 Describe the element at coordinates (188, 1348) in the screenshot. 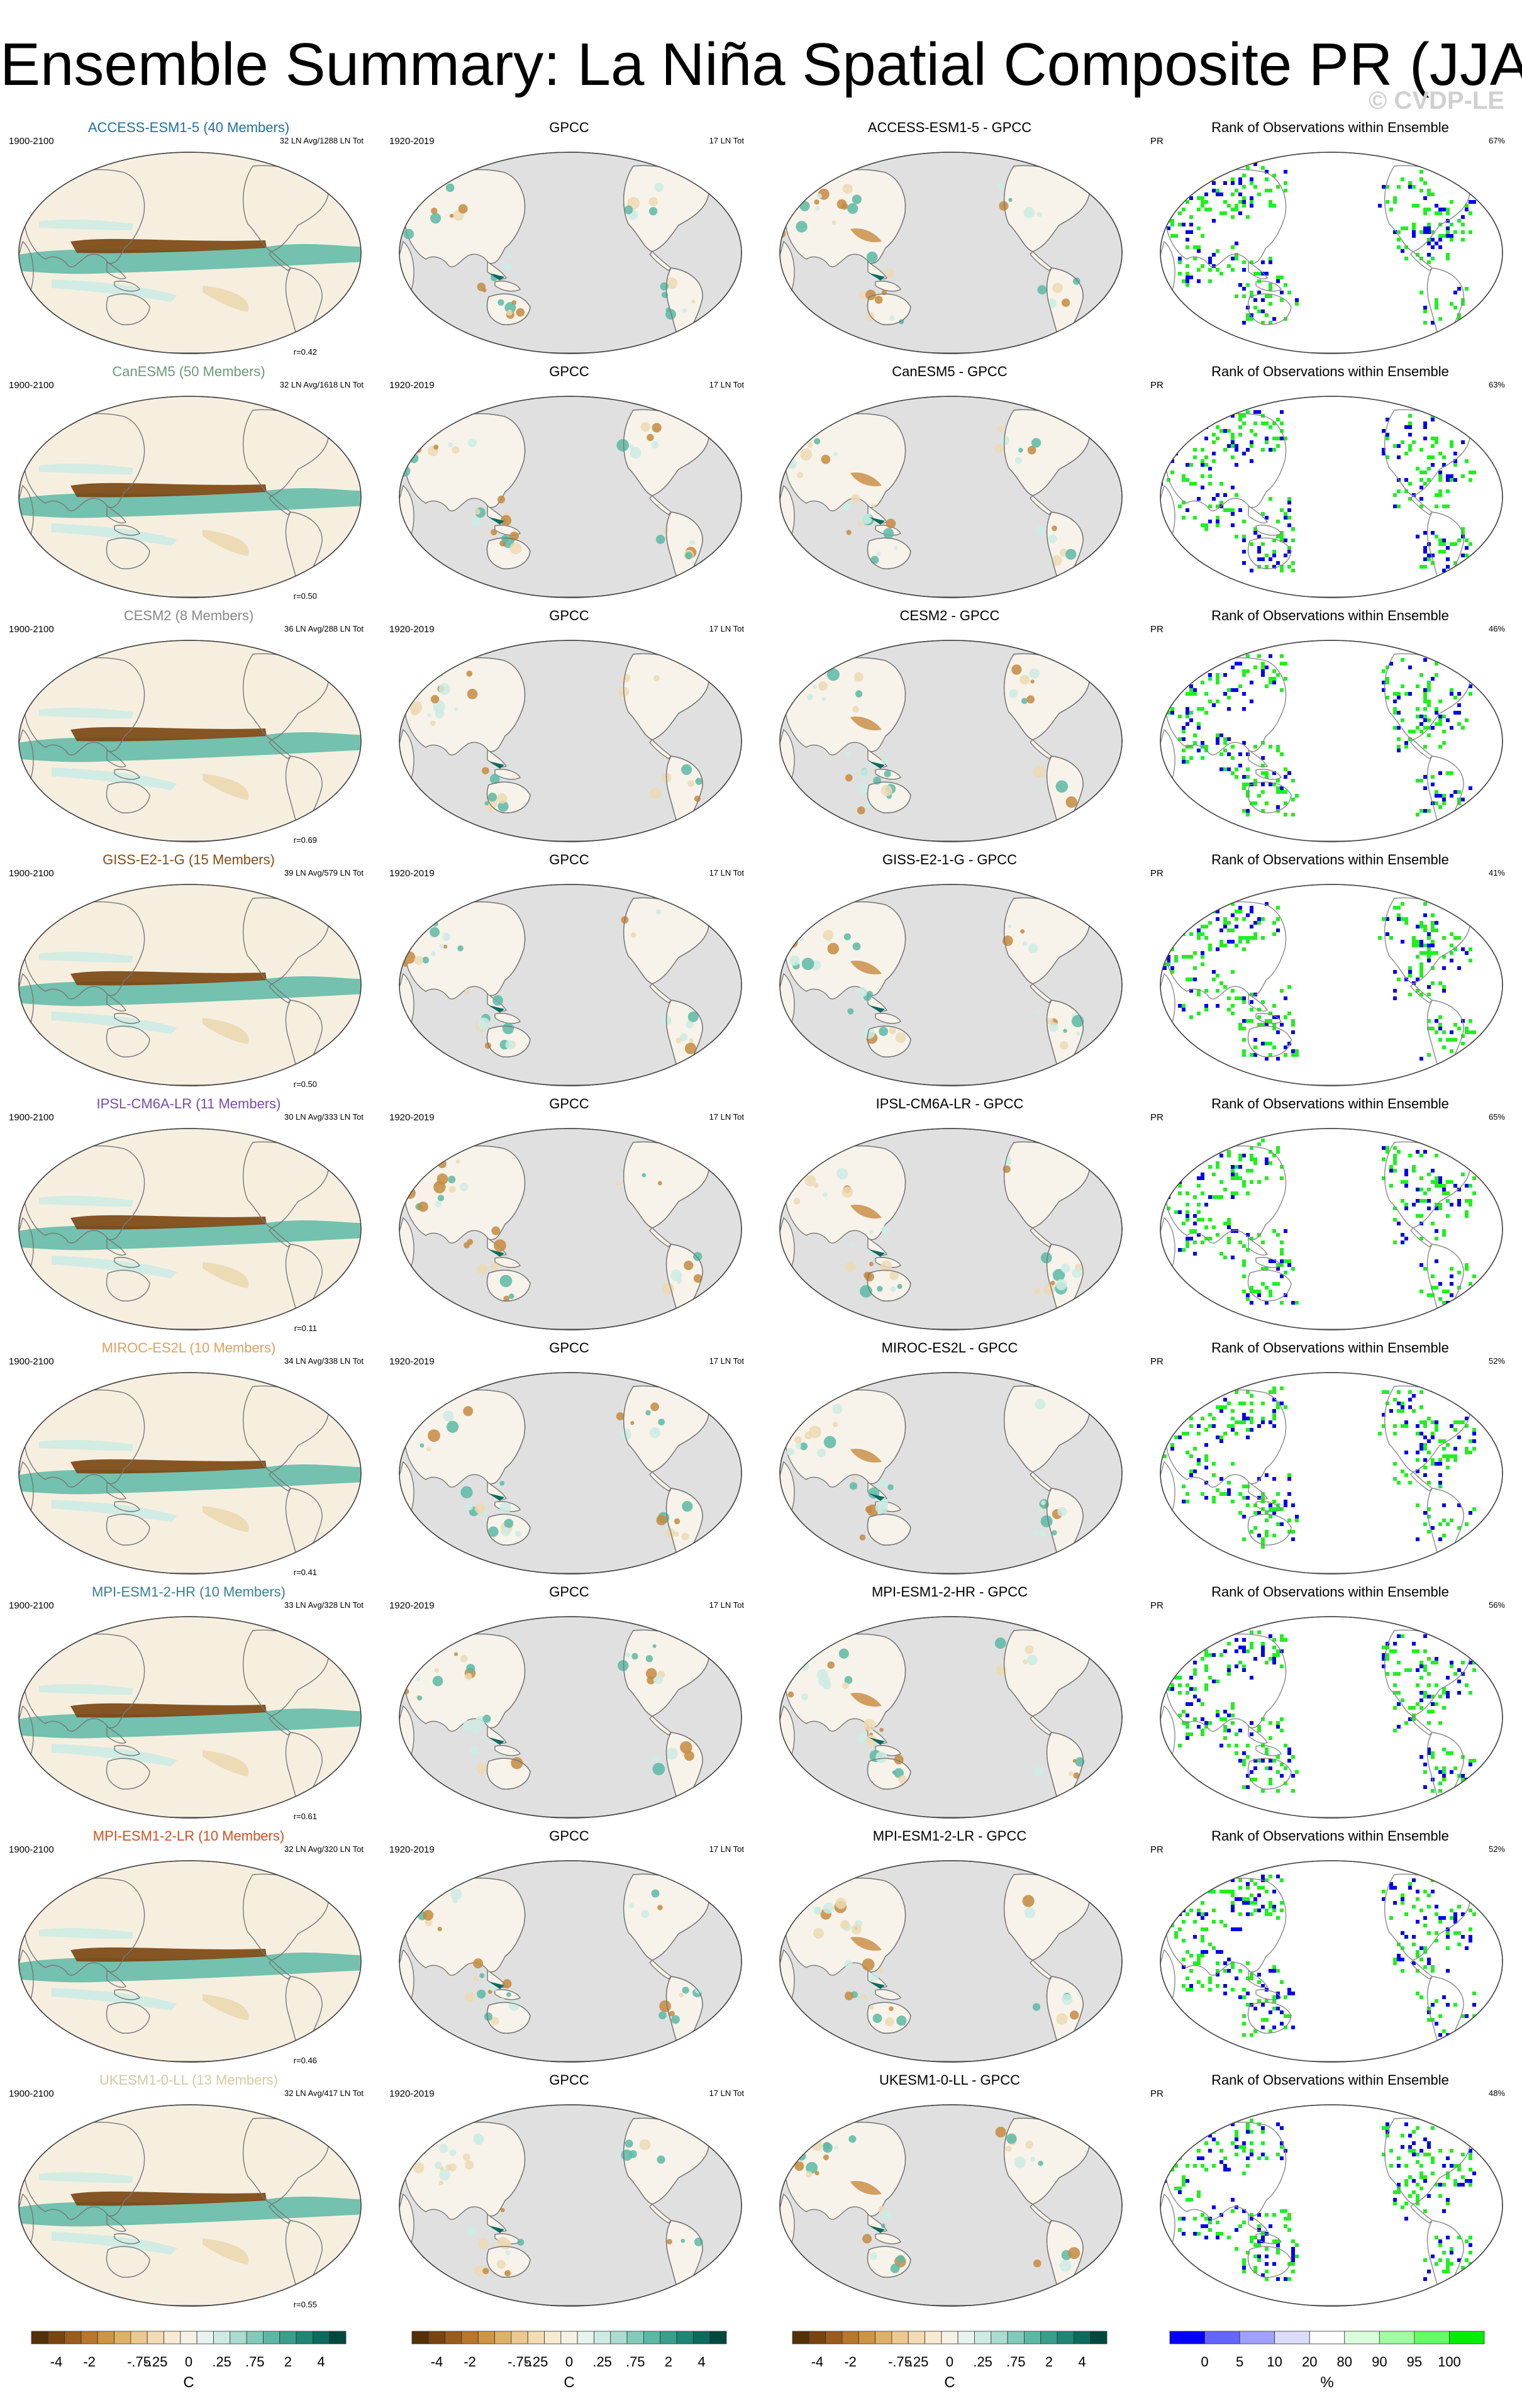

I see `panel-title: MIROC-ES2L (10 Members)` at that location.